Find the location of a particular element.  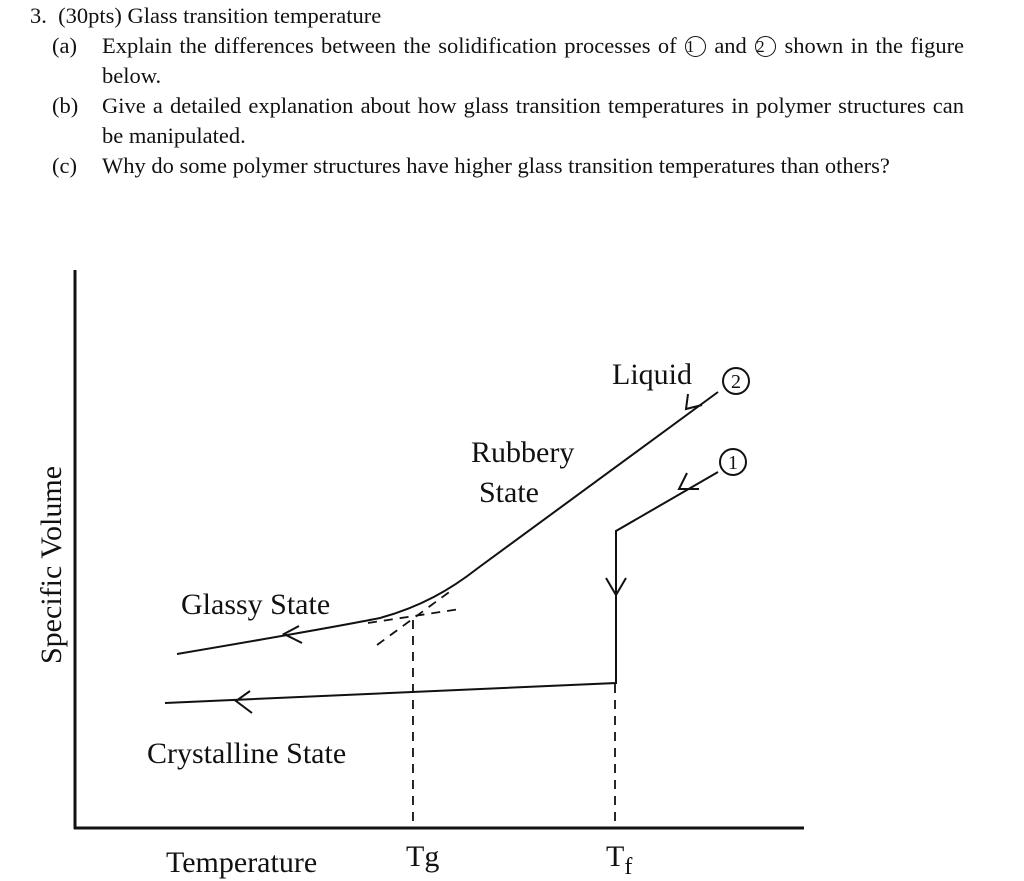

question-heading: 3. (30pts) Glass transition temperature is located at coordinates (205, 16).